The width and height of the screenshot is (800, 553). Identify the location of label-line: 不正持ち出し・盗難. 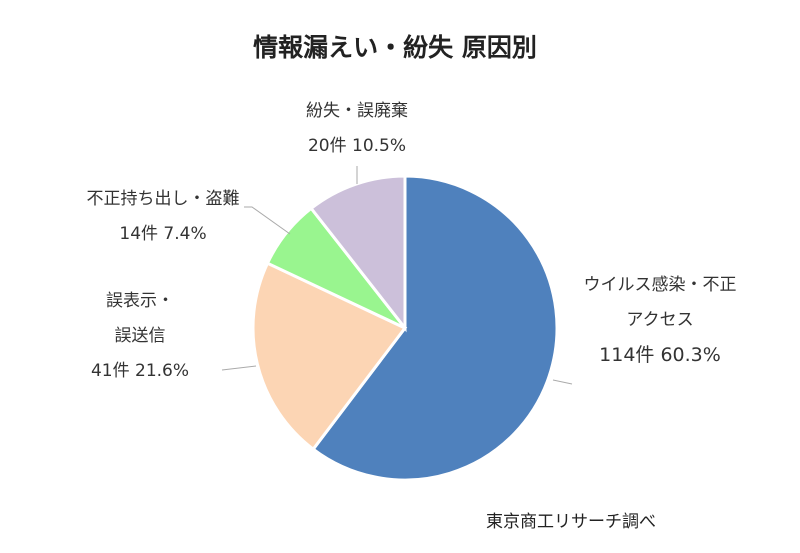
(163, 199).